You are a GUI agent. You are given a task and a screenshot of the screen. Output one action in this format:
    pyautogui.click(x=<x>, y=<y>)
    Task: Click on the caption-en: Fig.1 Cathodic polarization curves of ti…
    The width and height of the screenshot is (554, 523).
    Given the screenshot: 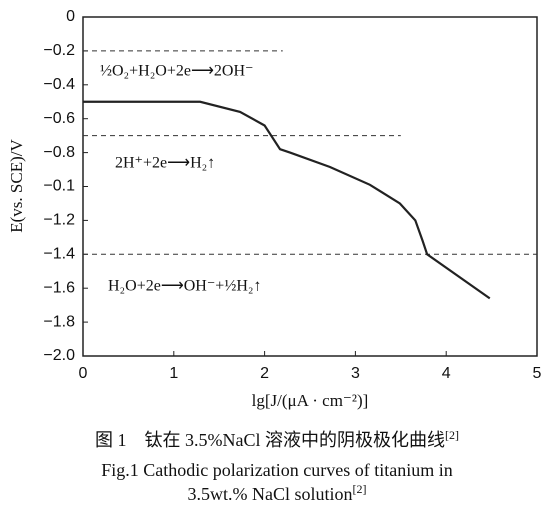 What is the action you would take?
    pyautogui.click(x=276, y=470)
    